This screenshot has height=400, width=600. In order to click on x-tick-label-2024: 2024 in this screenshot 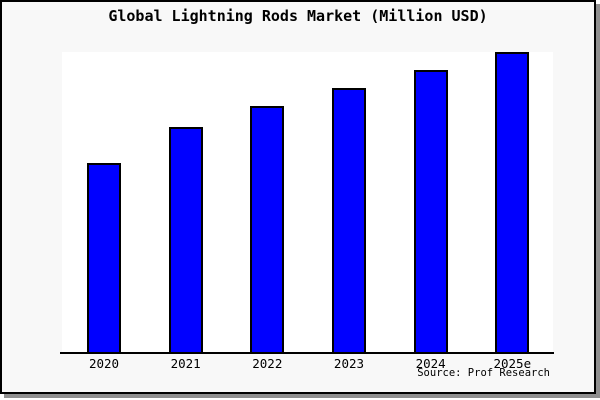, I will do `click(430, 363)`.